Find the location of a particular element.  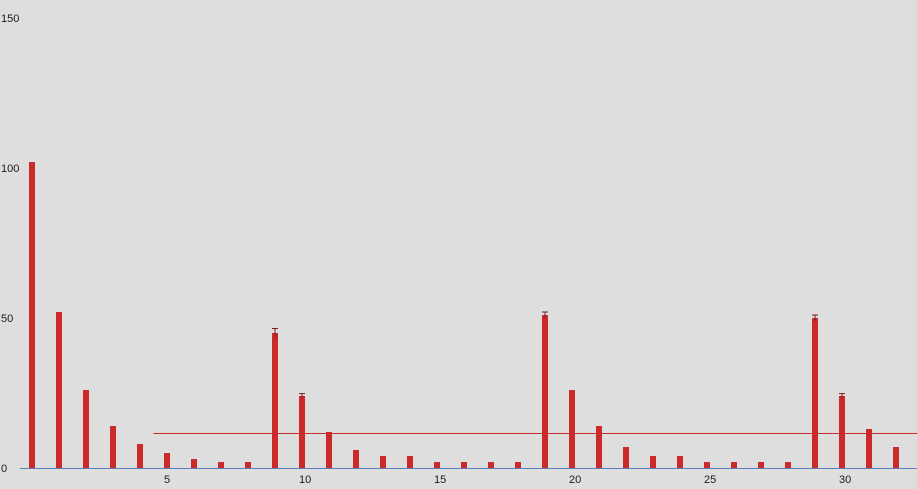

x-tick-label: 15 is located at coordinates (440, 480).